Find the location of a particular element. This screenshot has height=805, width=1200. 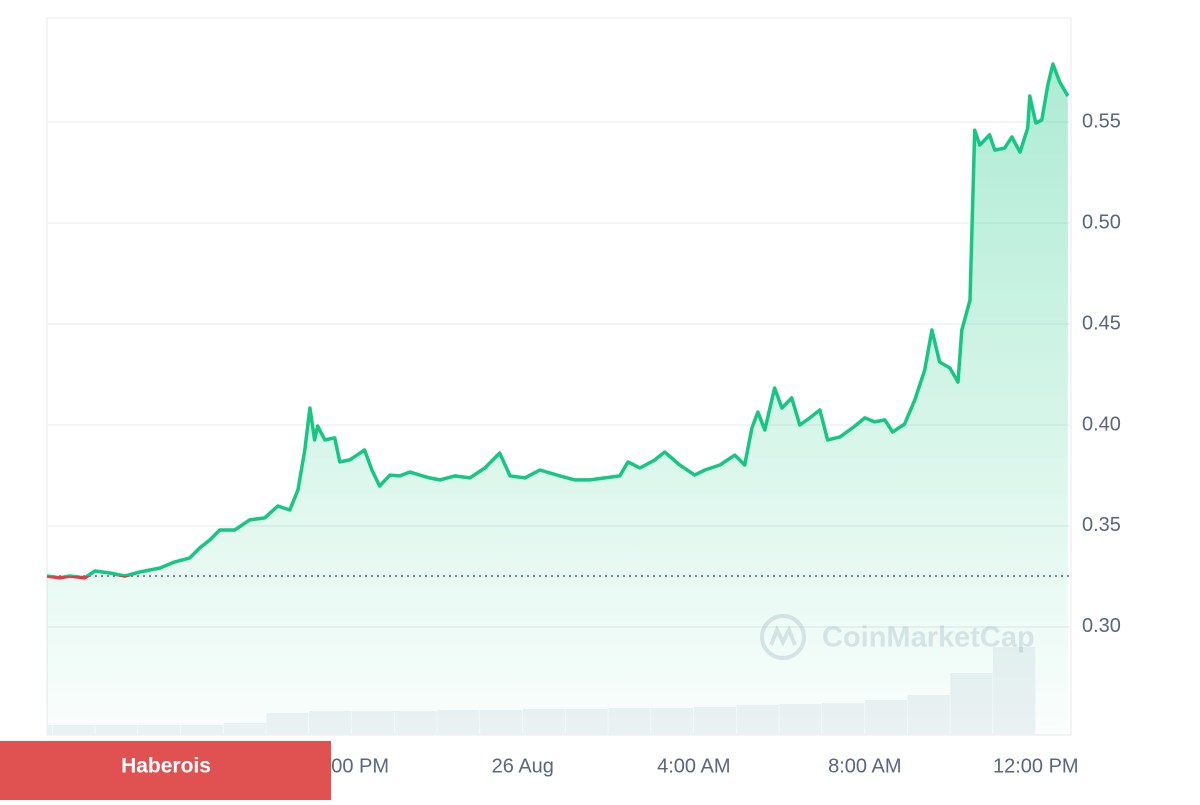

x-tick-label: 8:00 PM is located at coordinates (352, 766).